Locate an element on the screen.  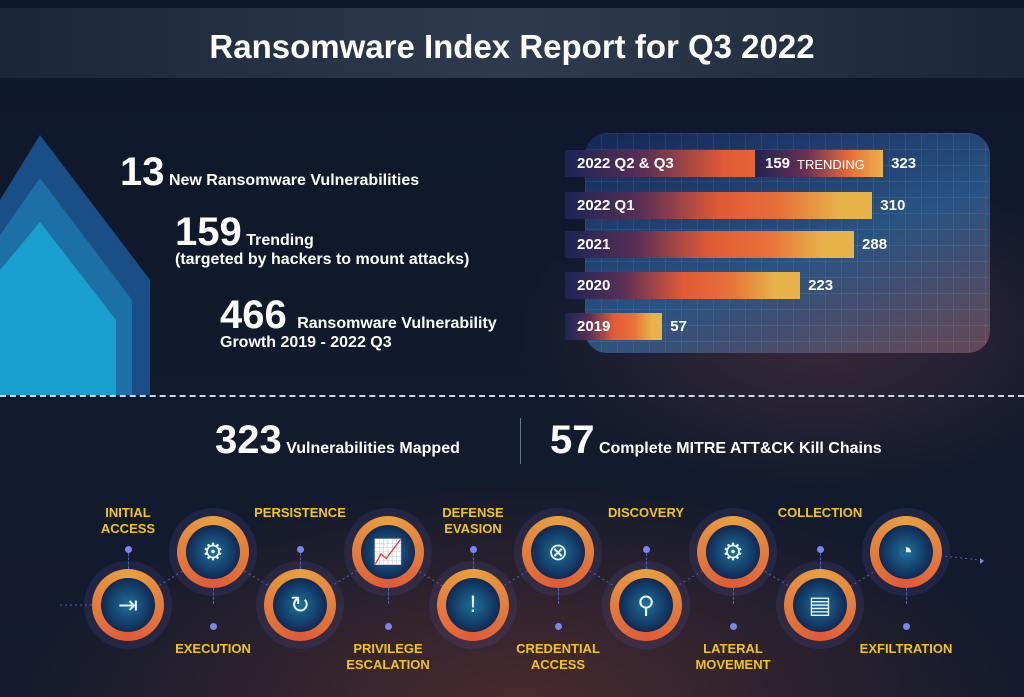
kill-chain-step: ↻ is located at coordinates (300, 605).